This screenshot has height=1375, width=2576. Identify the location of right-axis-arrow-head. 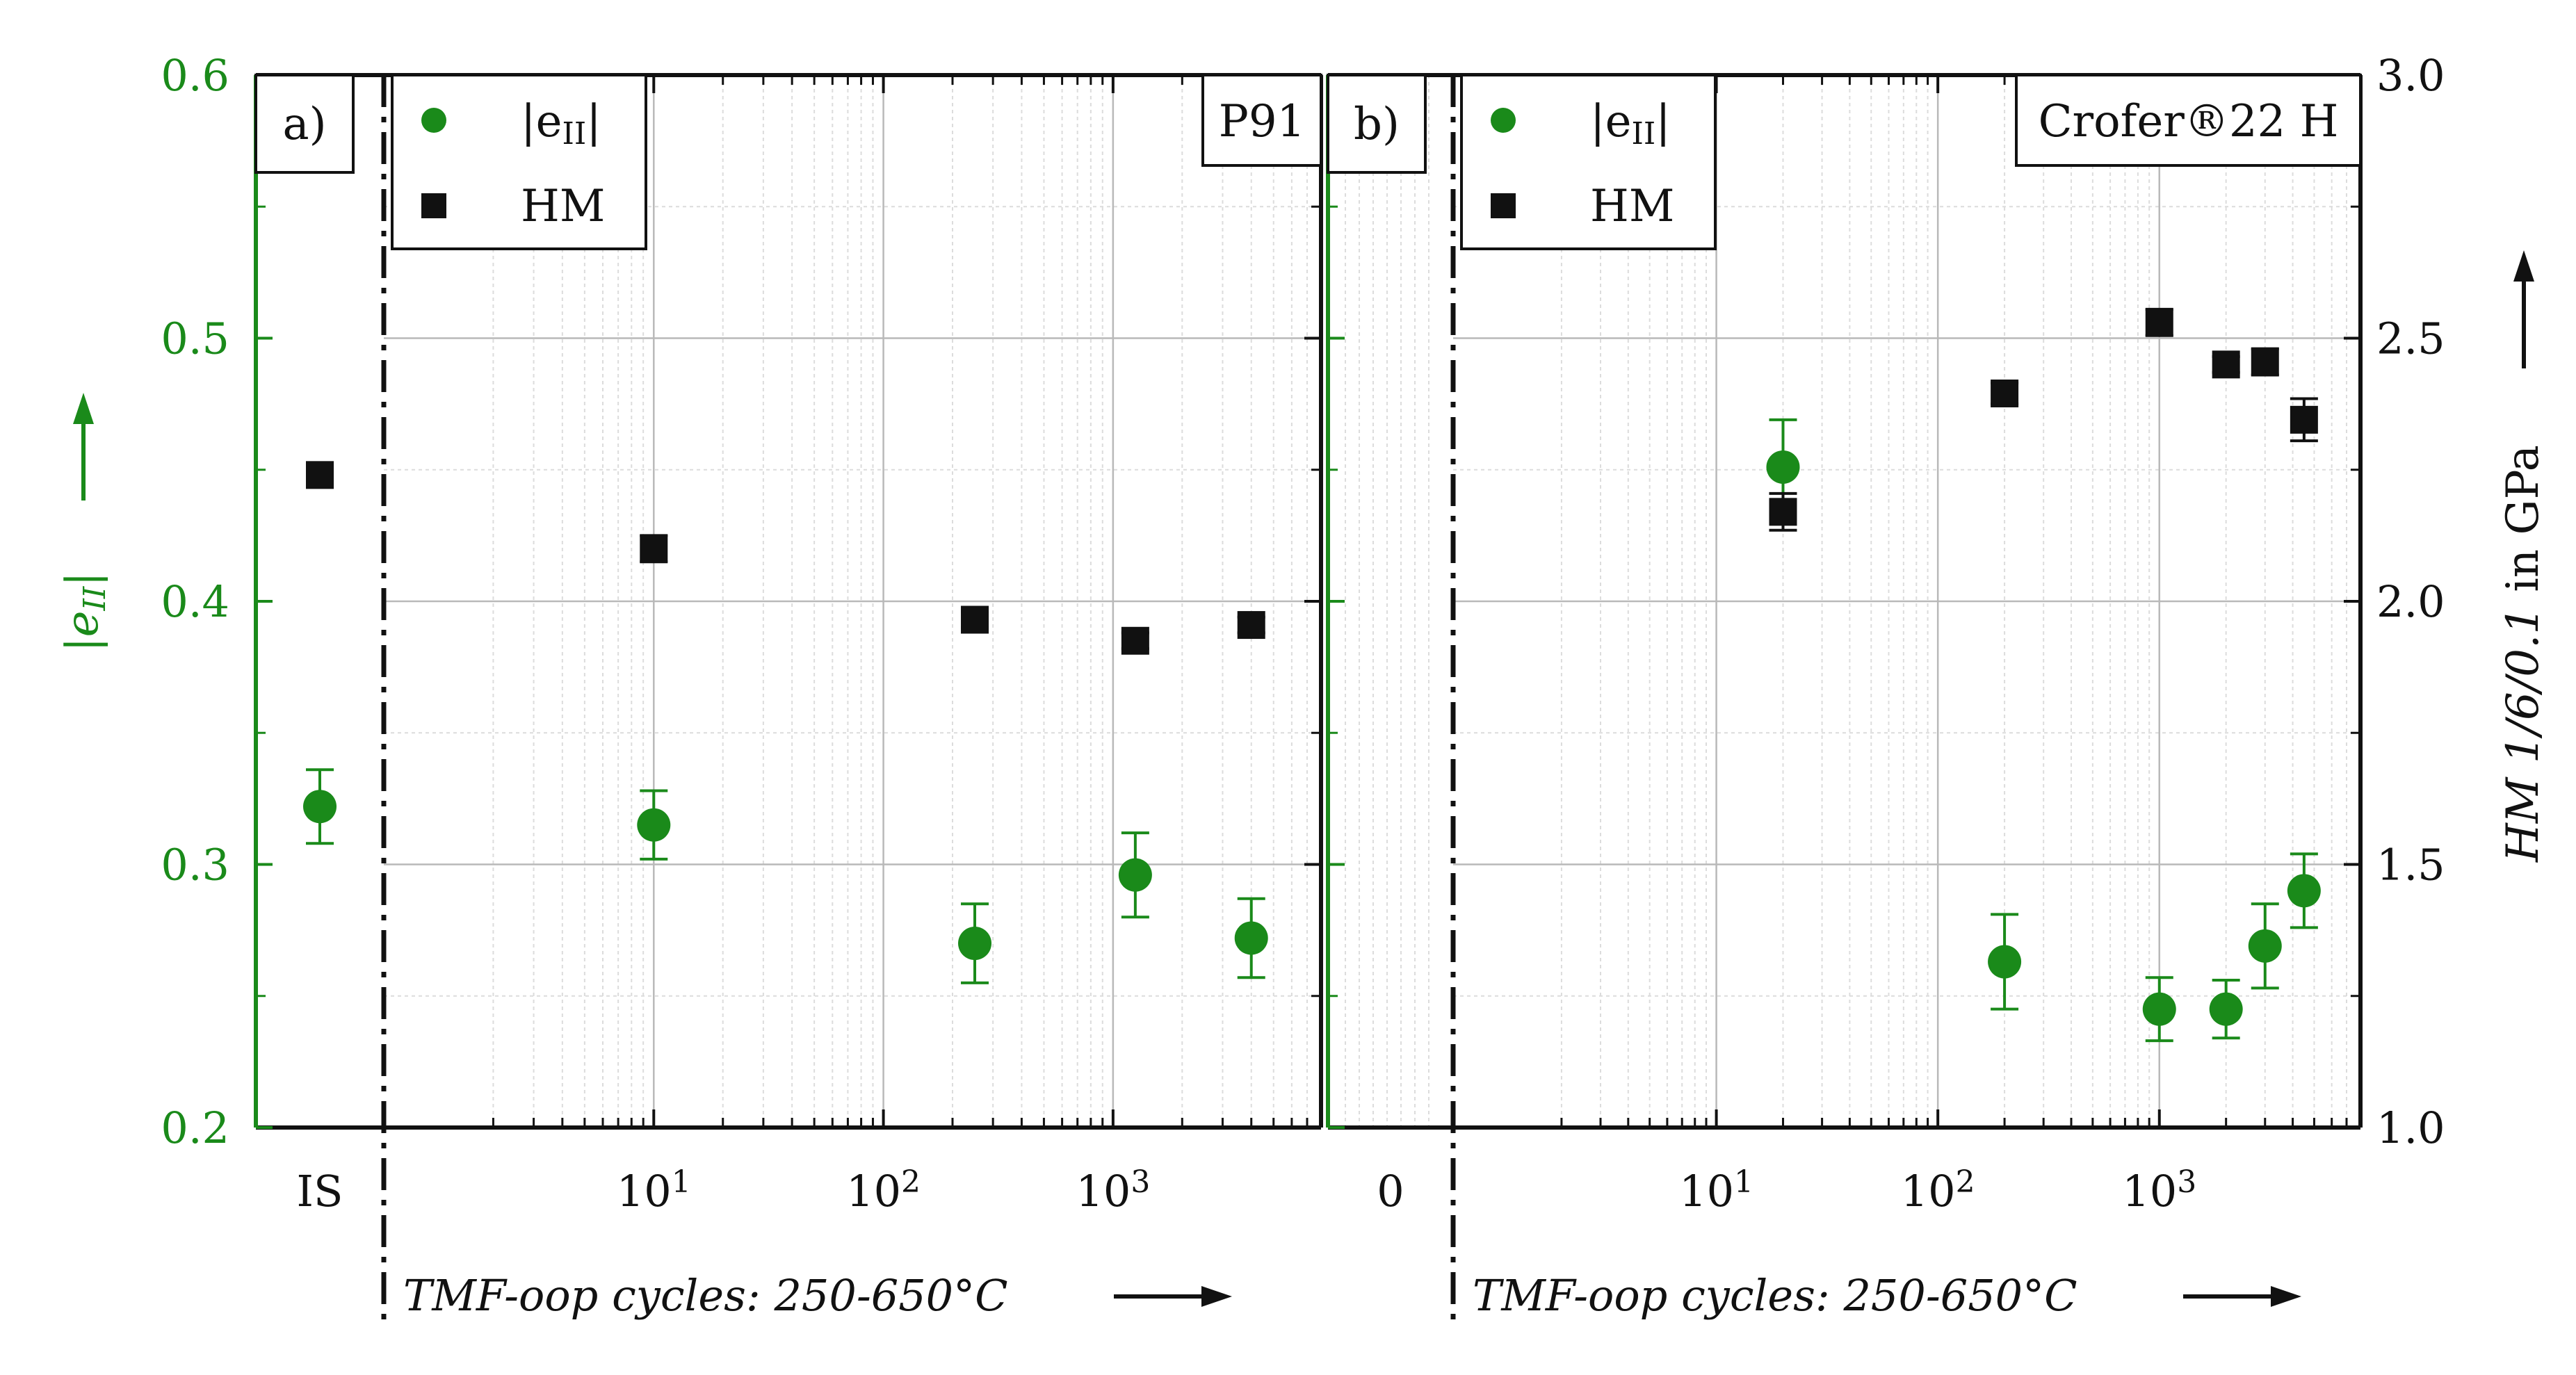
(2523, 266).